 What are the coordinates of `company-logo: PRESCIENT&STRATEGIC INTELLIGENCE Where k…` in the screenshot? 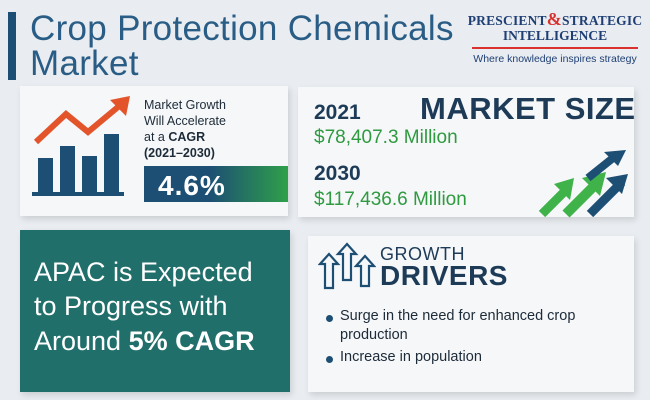 It's located at (555, 37).